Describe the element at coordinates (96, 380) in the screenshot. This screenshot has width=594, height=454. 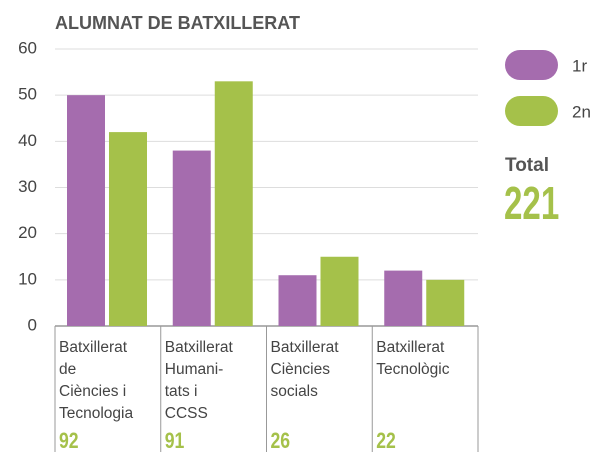
I see `x-tick-label: Batxillerat de Ciències i Tecnologia` at that location.